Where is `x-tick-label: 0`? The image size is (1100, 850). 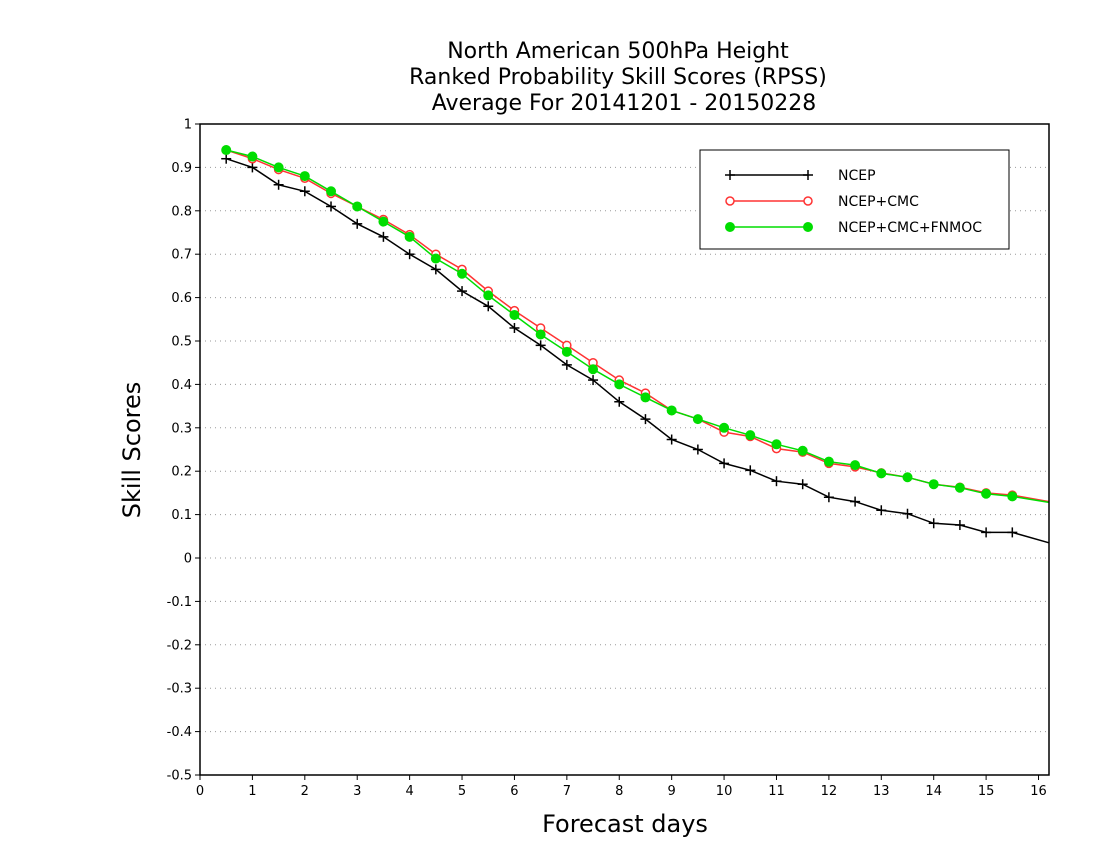
x-tick-label: 0 is located at coordinates (200, 791).